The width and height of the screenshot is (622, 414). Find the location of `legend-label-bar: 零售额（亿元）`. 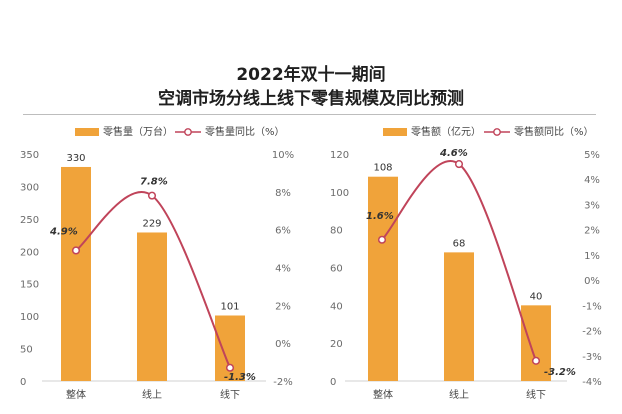

legend-label-bar: 零售额（亿元） is located at coordinates (446, 131).